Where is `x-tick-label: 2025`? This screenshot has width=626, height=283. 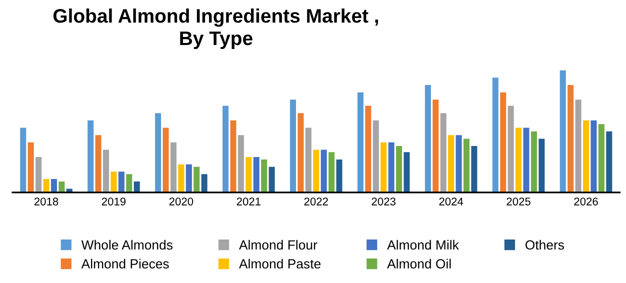
x-tick-label: 2025 is located at coordinates (518, 202).